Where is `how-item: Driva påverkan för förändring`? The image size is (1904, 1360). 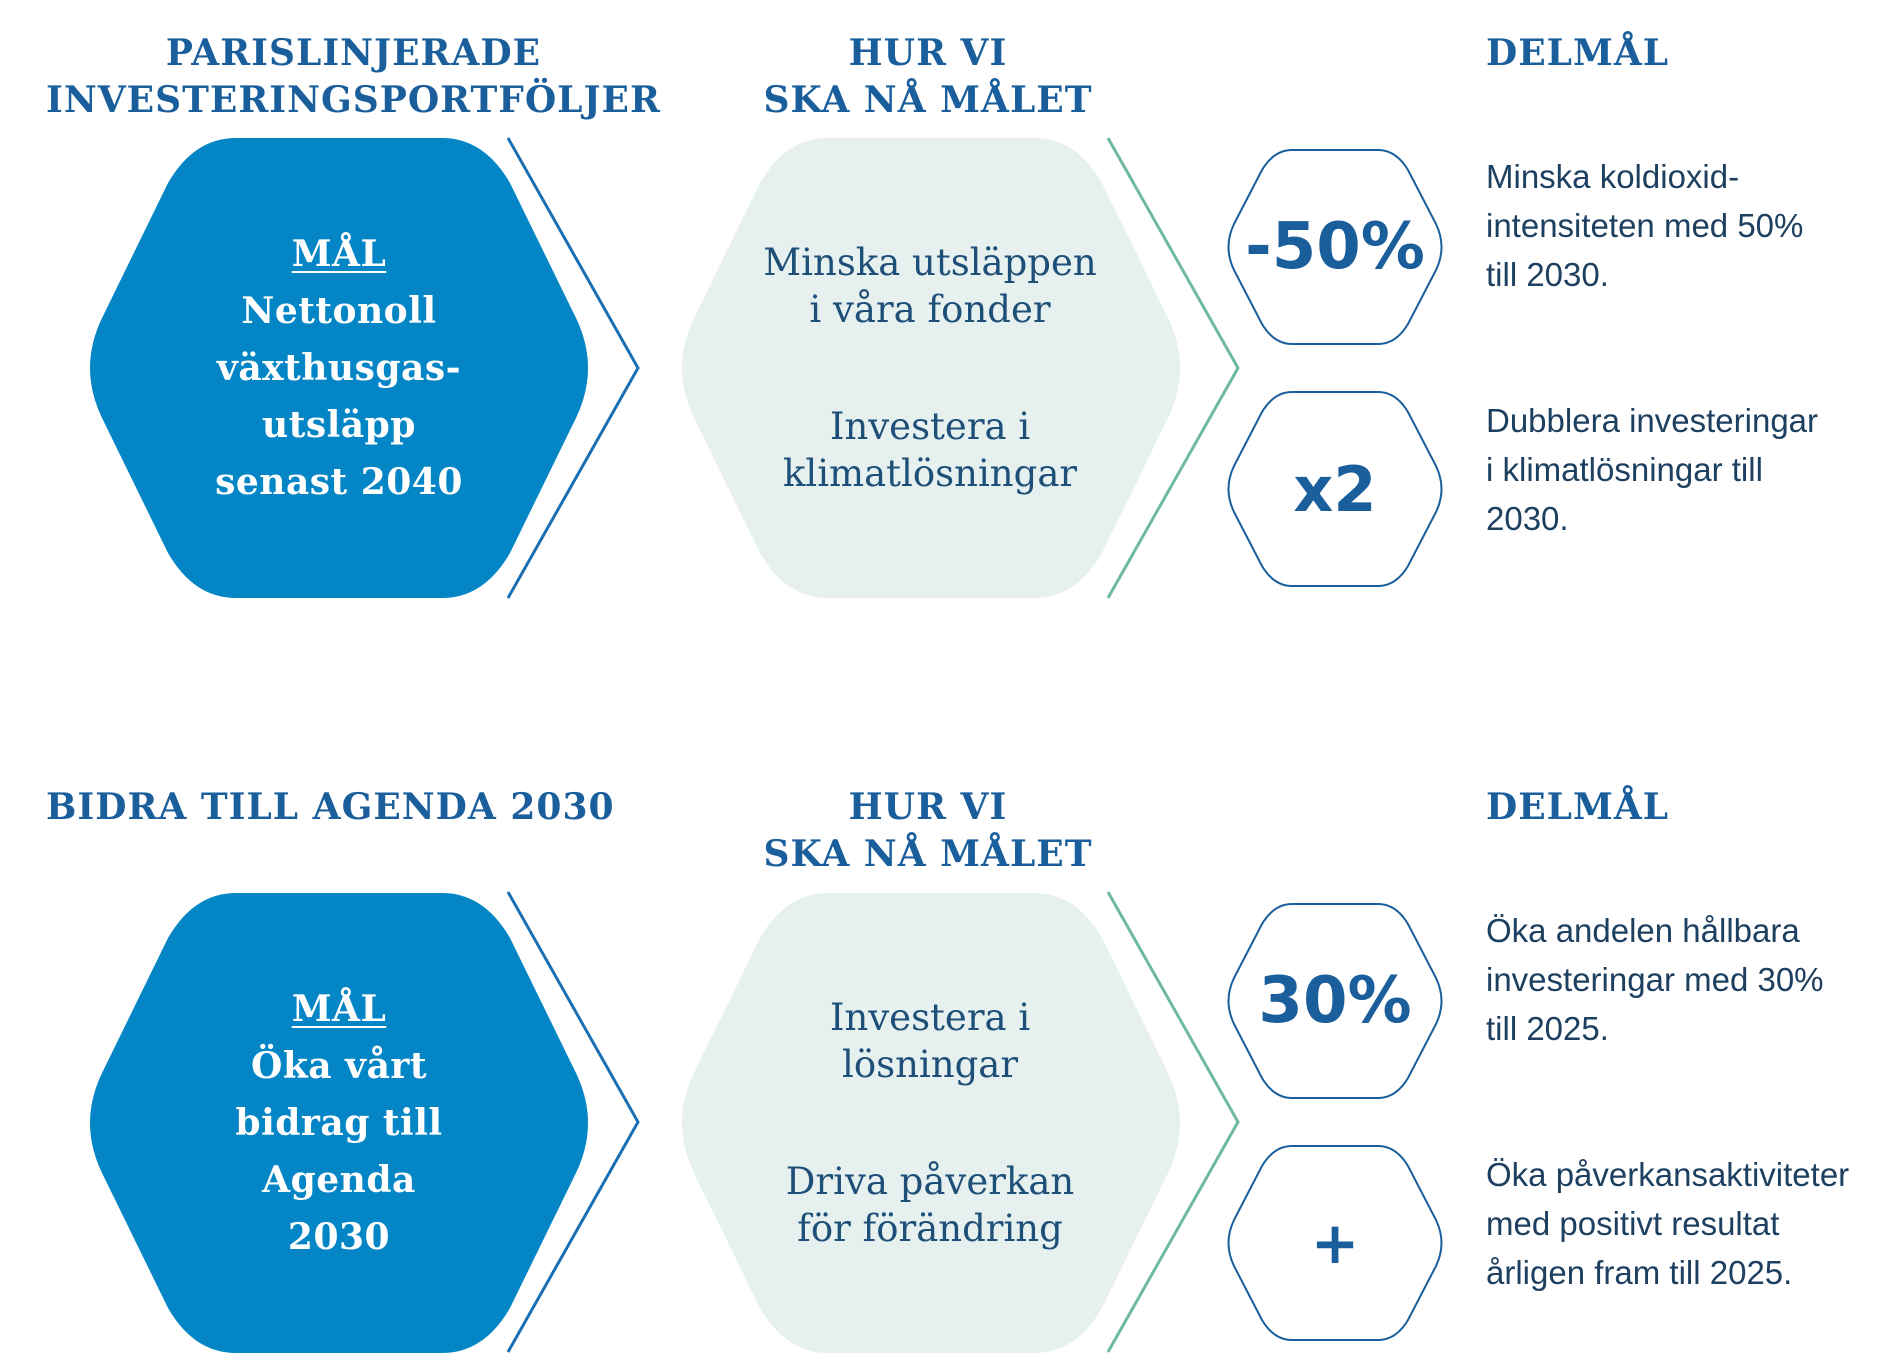
how-item: Driva påverkan för förändring is located at coordinates (930, 1205).